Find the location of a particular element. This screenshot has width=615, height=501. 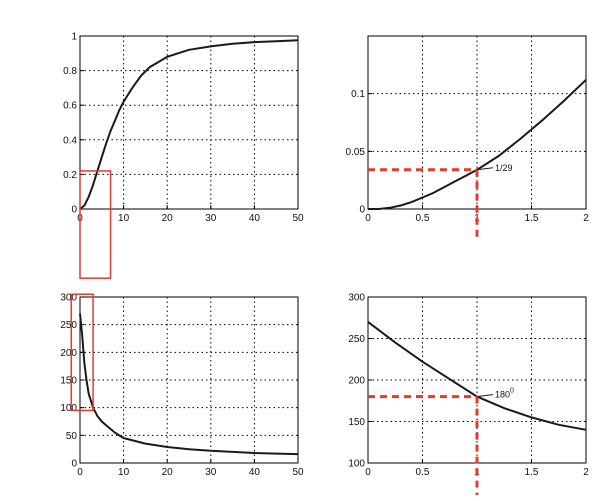

y-tick-label: 0.8 is located at coordinates (70, 71).